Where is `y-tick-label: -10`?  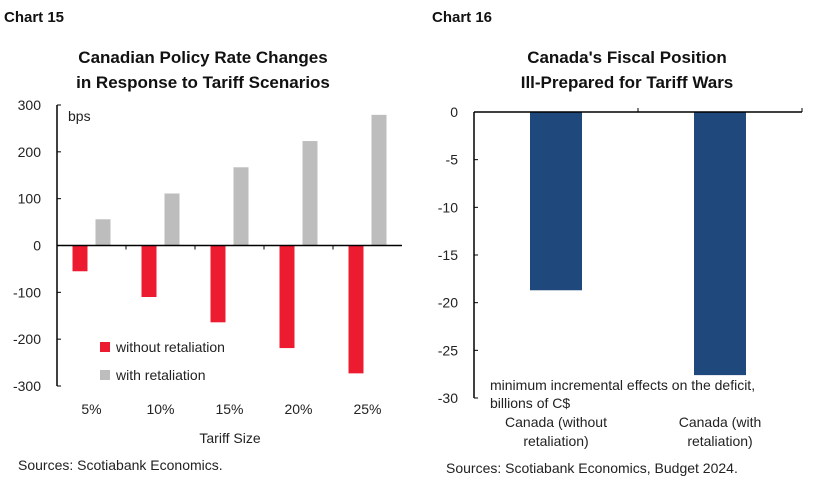 y-tick-label: -10 is located at coordinates (448, 207).